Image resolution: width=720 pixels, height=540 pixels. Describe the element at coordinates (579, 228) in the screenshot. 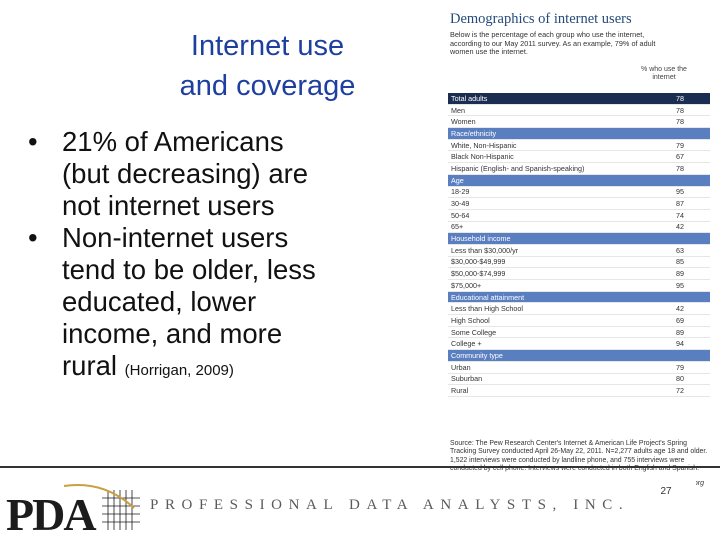

I see `table-row: 65+ 42` at that location.